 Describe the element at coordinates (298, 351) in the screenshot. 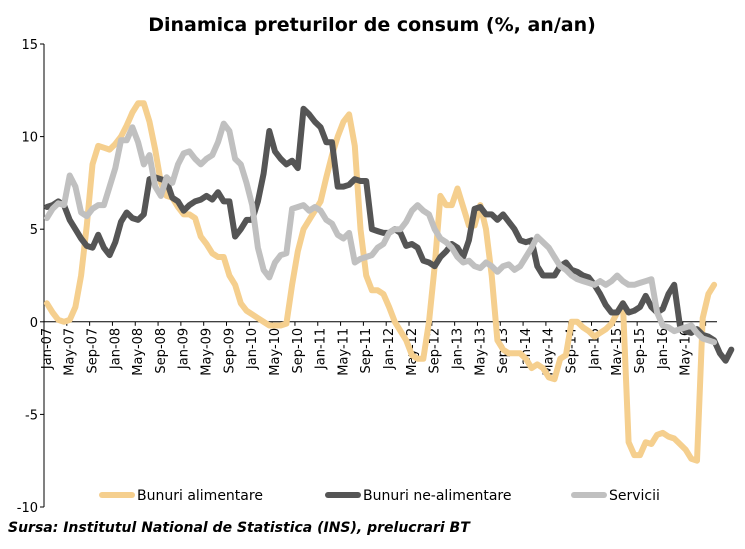

I see `x-tick-label: Sep-10` at that location.